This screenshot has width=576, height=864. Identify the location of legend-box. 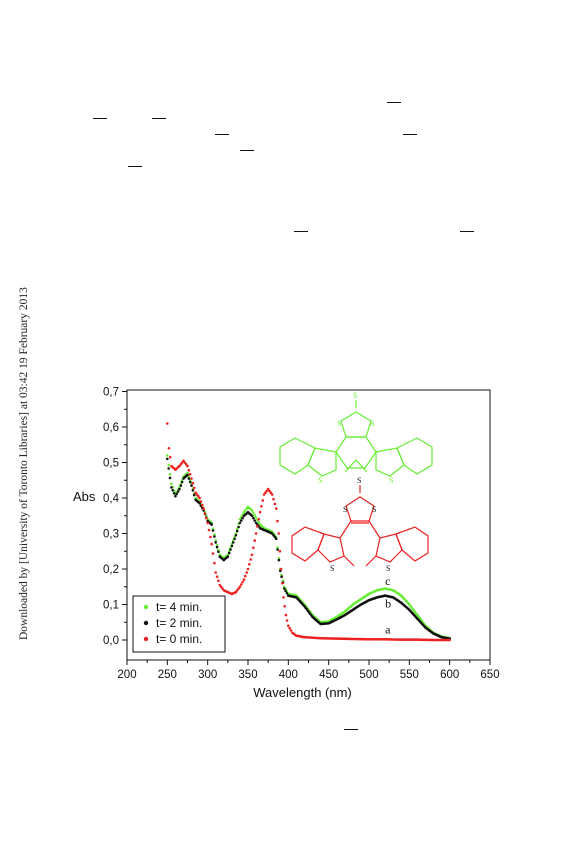
(179, 624).